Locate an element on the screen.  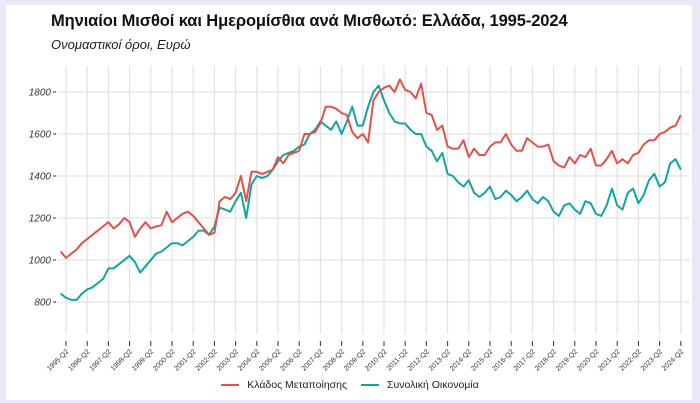
x-tick-label: 2003-Q2 is located at coordinates (228, 360).